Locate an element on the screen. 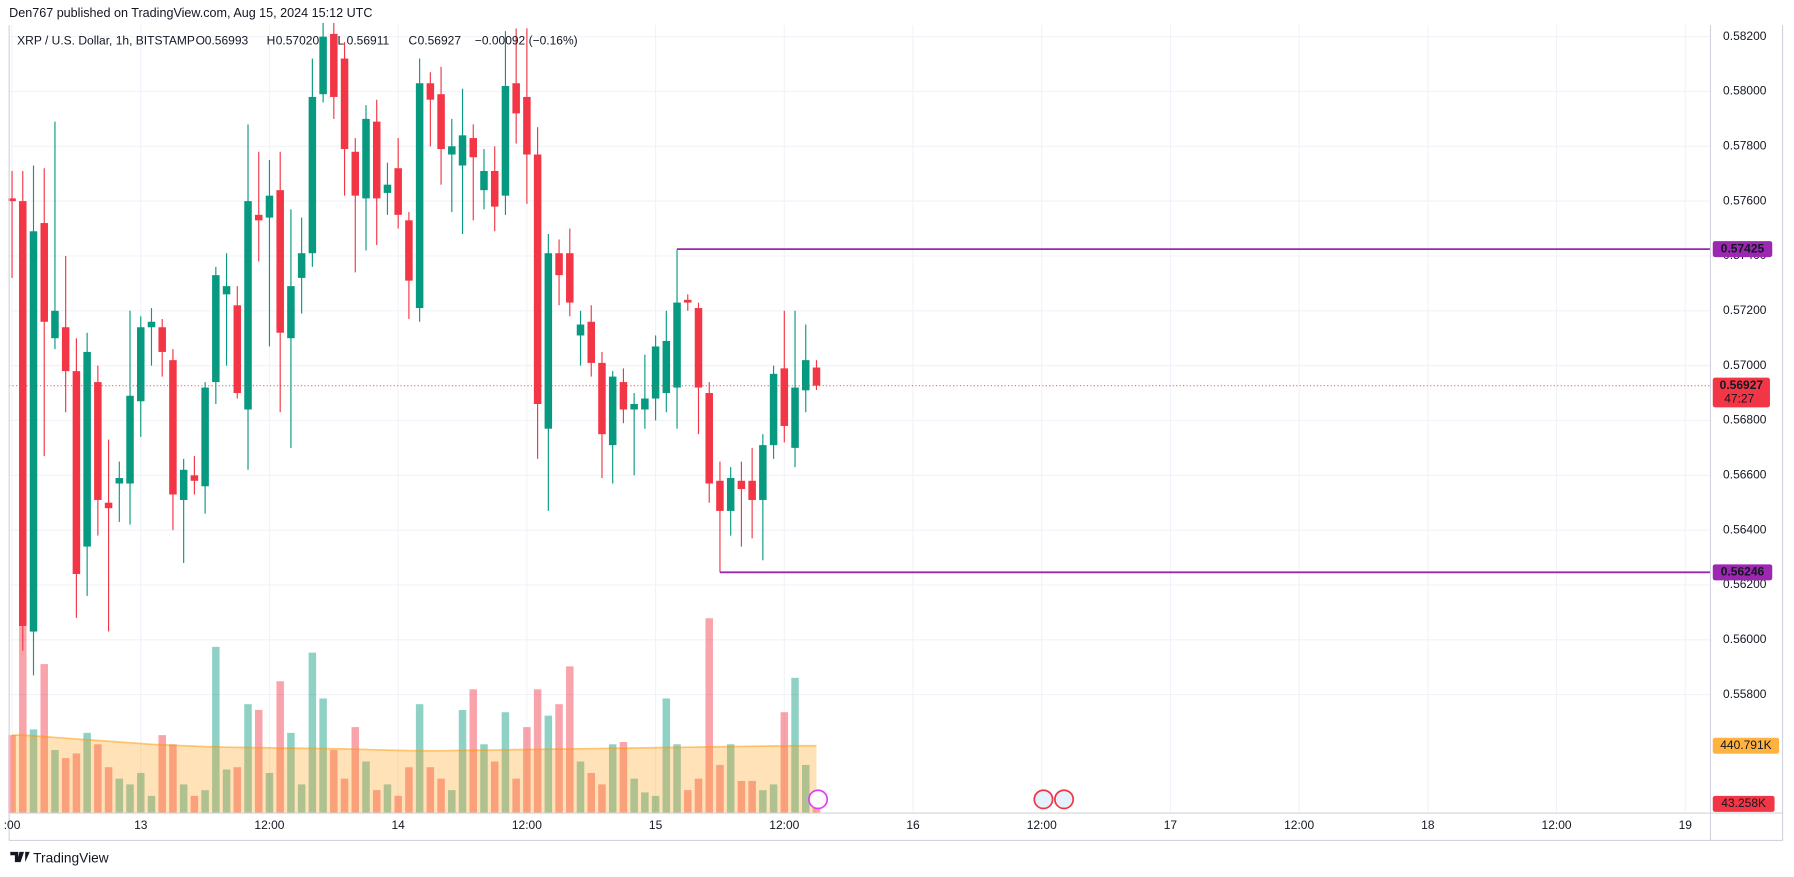 This screenshot has height=877, width=1794. level-label: 0.56246 is located at coordinates (1743, 572).